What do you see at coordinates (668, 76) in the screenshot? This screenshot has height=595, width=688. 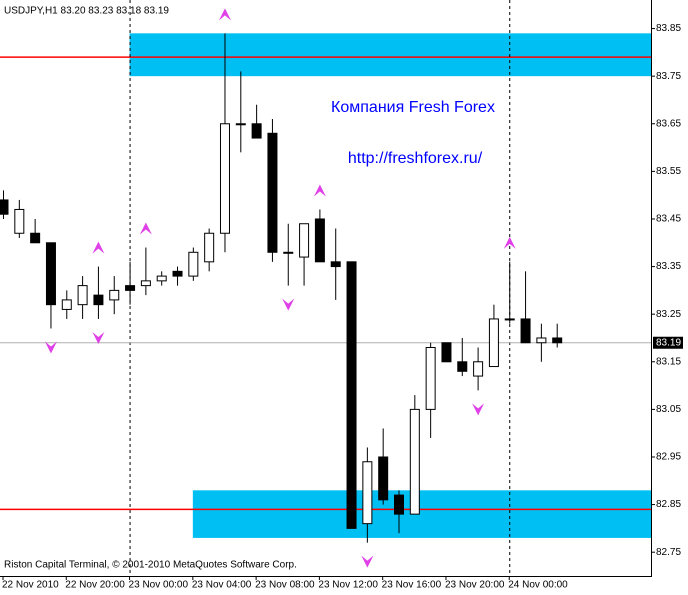 I see `y-tick-label: 83.75` at bounding box center [668, 76].